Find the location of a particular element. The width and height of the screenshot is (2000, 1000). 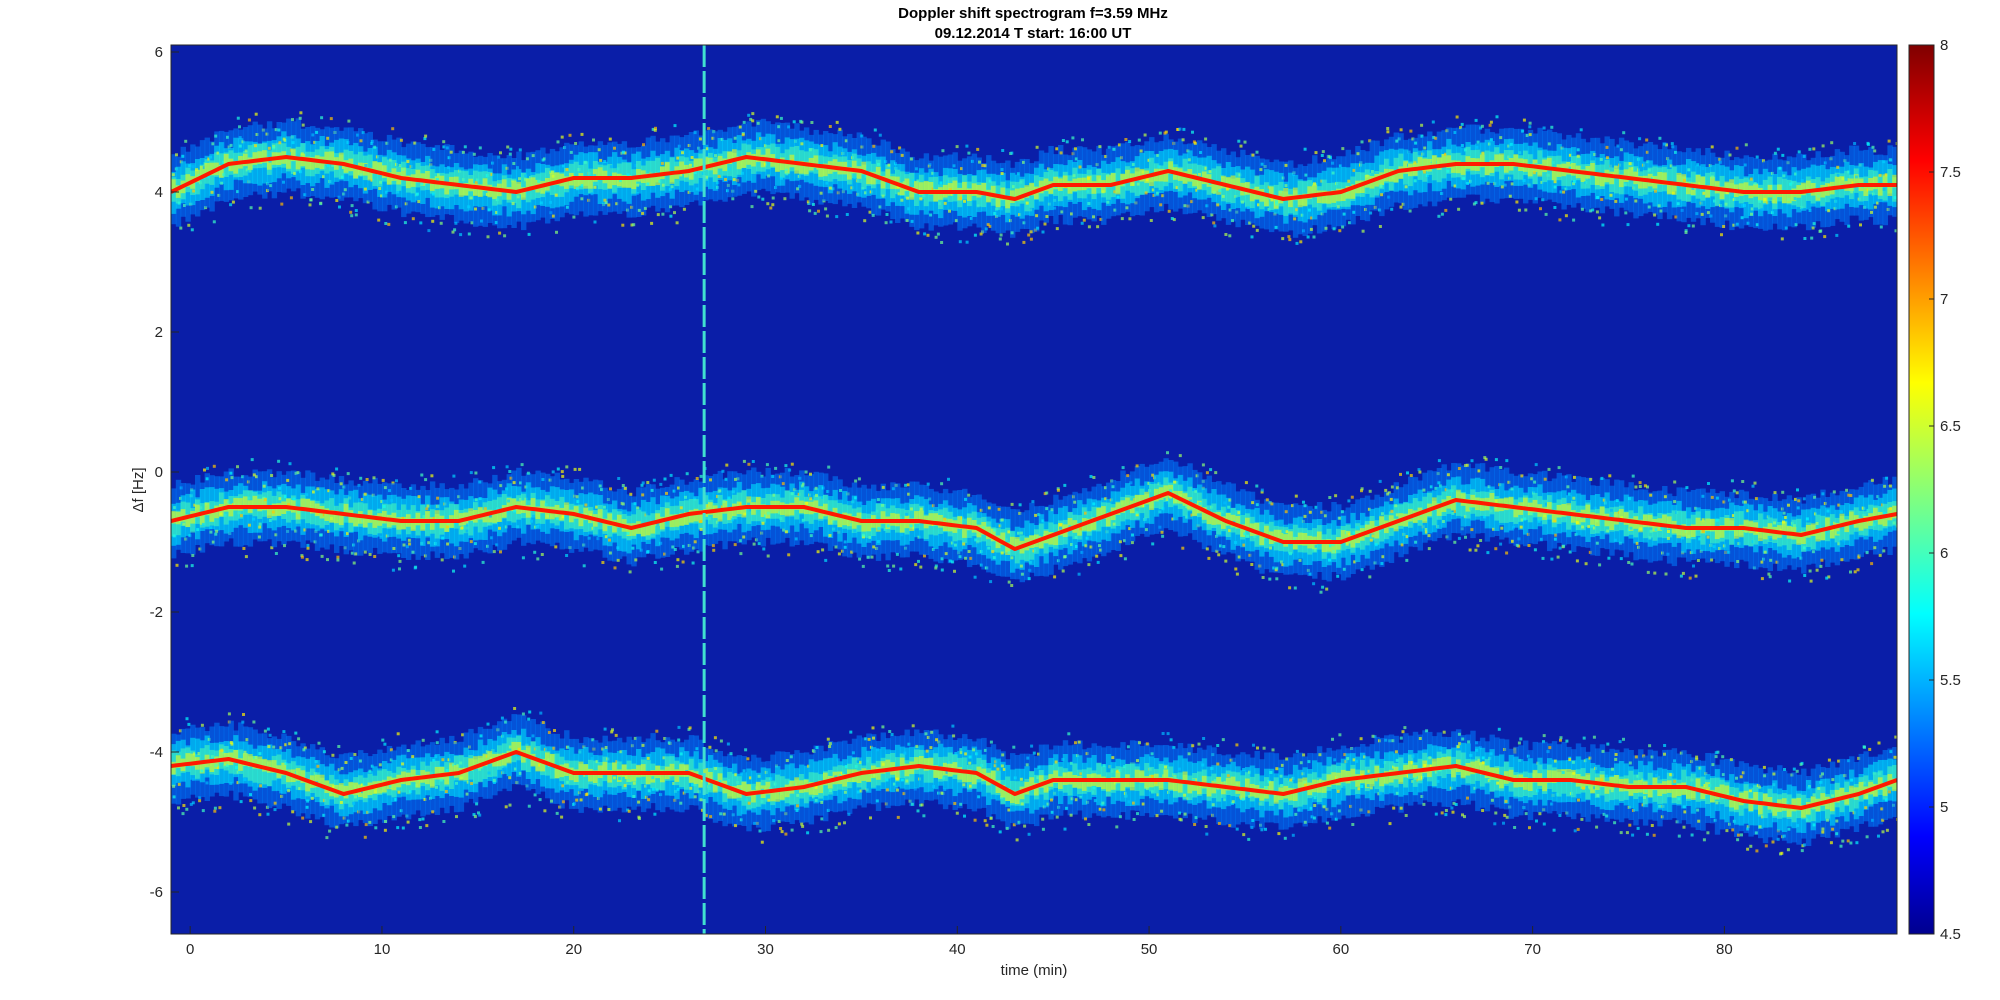

colorbar-tick-label: 6 is located at coordinates (1944, 553).